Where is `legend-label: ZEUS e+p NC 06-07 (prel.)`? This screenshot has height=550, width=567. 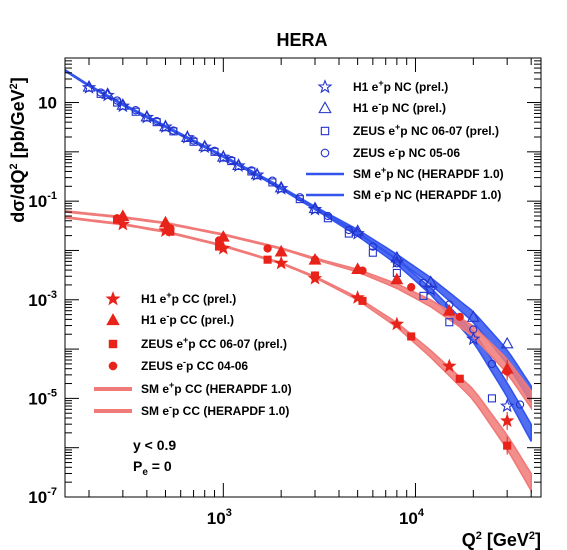 legend-label: ZEUS e+p NC 06-07 (prel.) is located at coordinates (426, 130).